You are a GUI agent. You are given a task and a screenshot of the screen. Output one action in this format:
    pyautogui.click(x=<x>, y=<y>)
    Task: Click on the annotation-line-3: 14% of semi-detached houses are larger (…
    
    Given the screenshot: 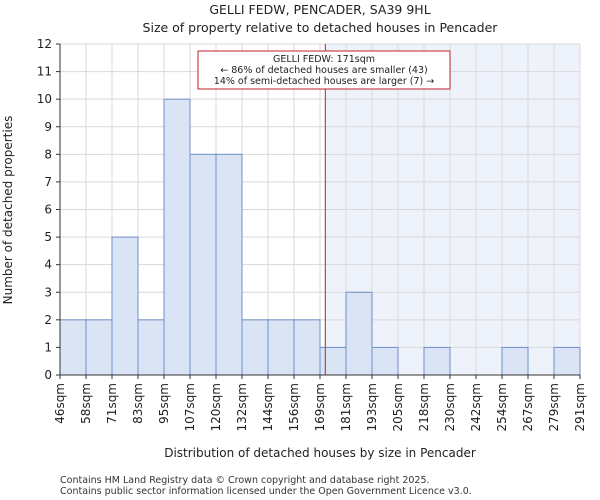 What is the action you would take?
    pyautogui.click(x=324, y=81)
    